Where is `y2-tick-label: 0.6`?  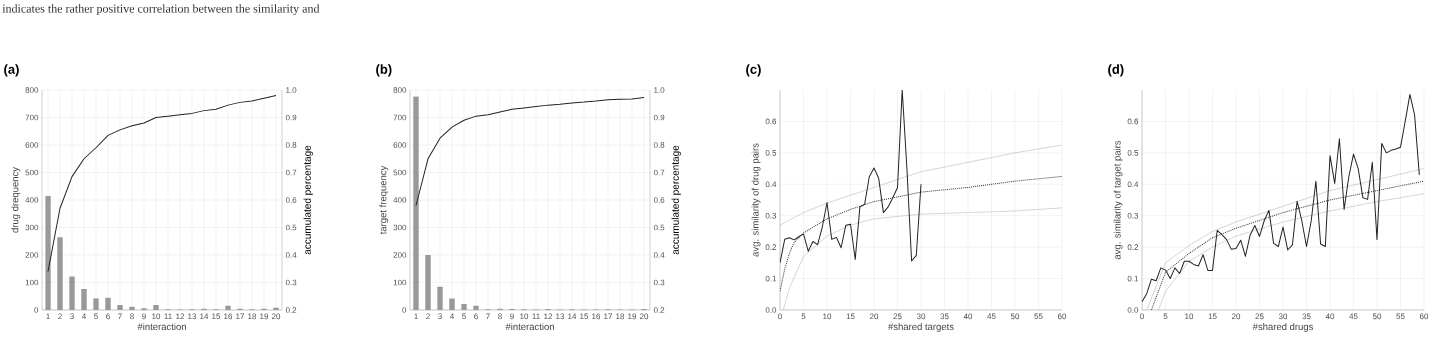
y2-tick-label: 0.6 is located at coordinates (291, 200).